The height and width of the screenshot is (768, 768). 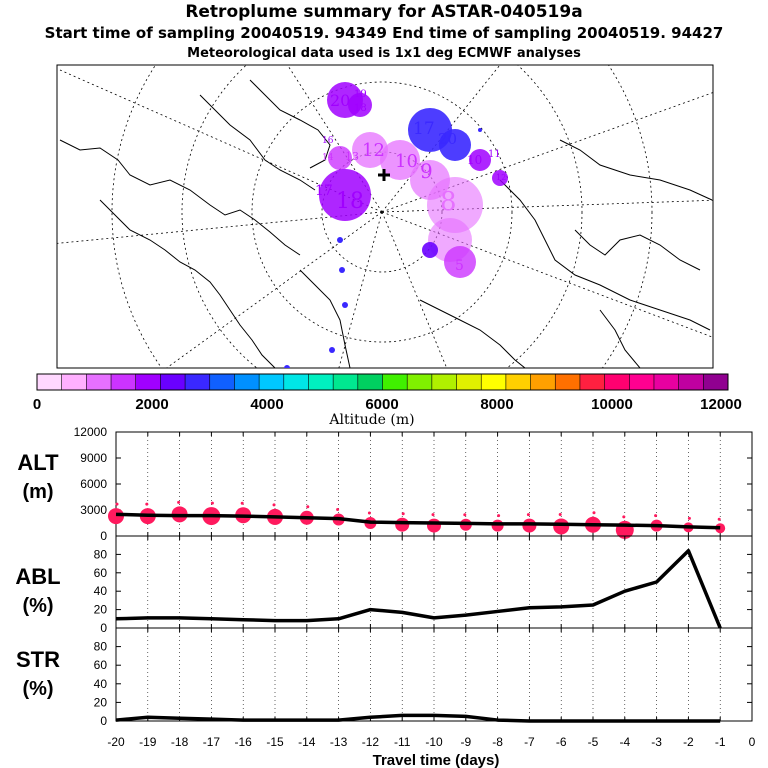 What do you see at coordinates (116, 742) in the screenshot?
I see `x-tick-label: -20` at bounding box center [116, 742].